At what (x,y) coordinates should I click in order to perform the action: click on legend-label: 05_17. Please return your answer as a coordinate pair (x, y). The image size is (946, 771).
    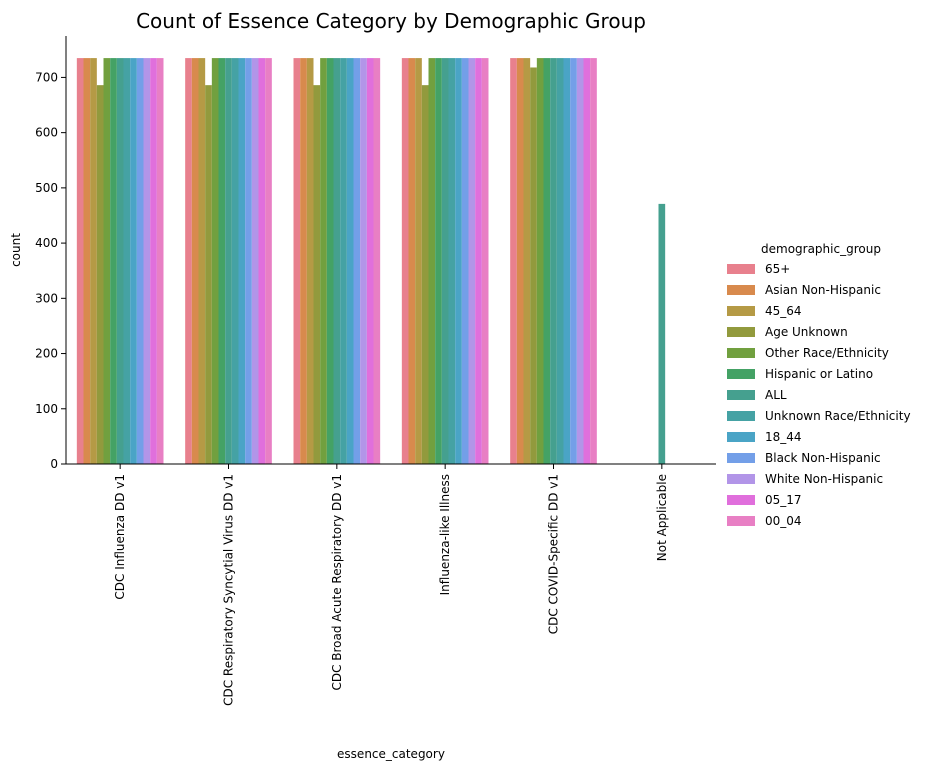
    Looking at the image, I should click on (783, 500).